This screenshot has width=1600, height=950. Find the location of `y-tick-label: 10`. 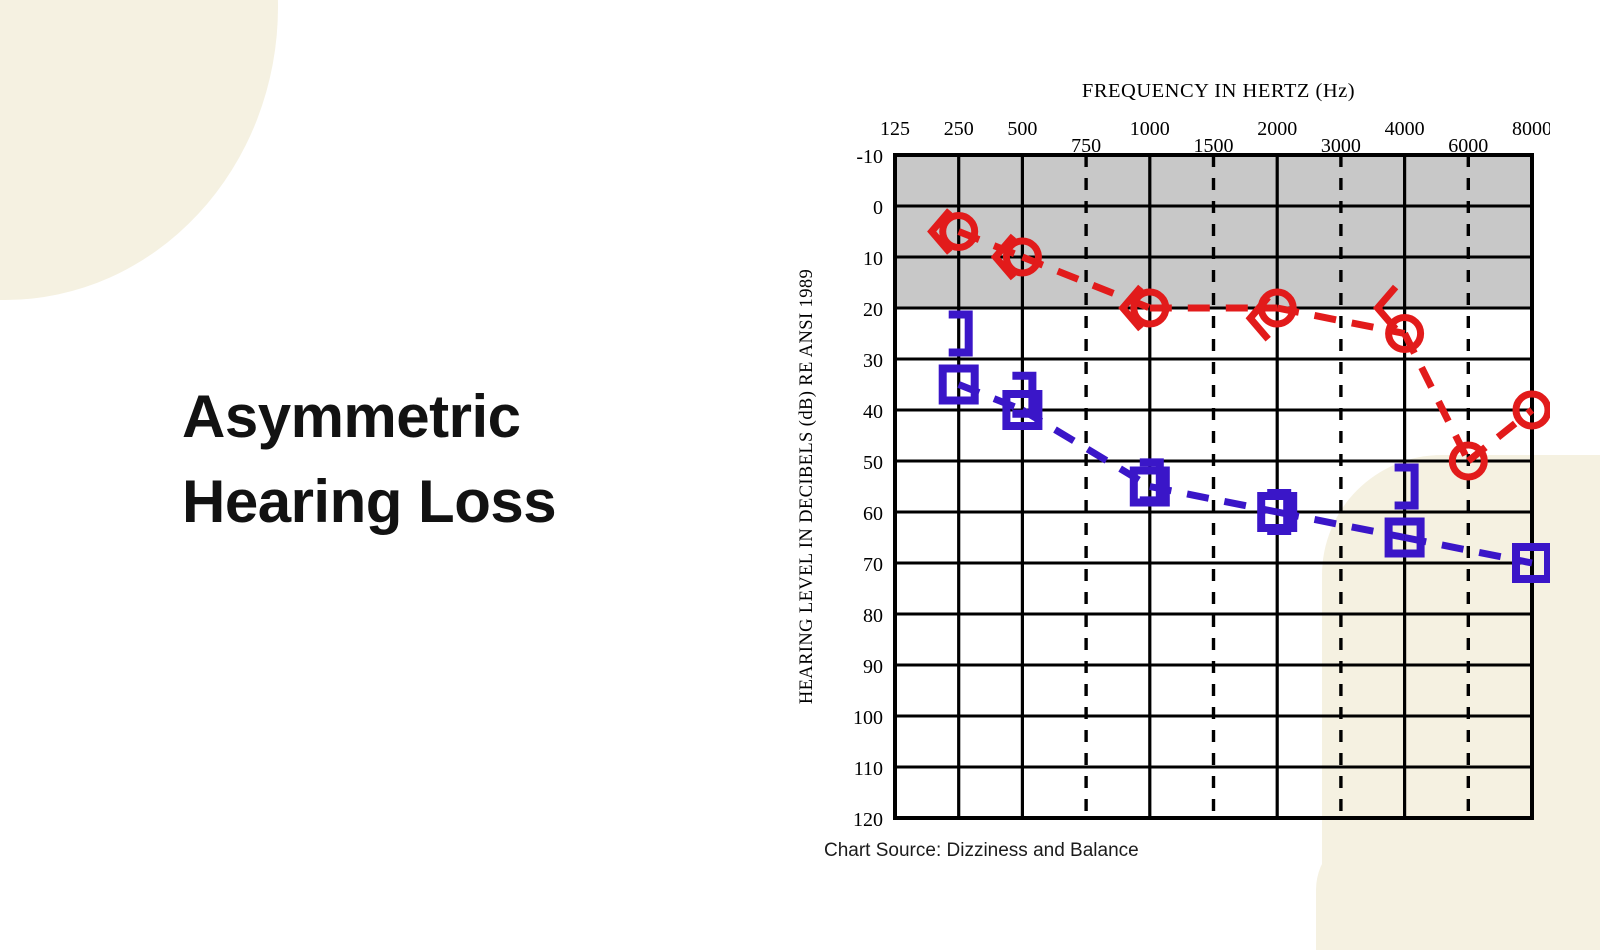

y-tick-label: 10 is located at coordinates (873, 259).